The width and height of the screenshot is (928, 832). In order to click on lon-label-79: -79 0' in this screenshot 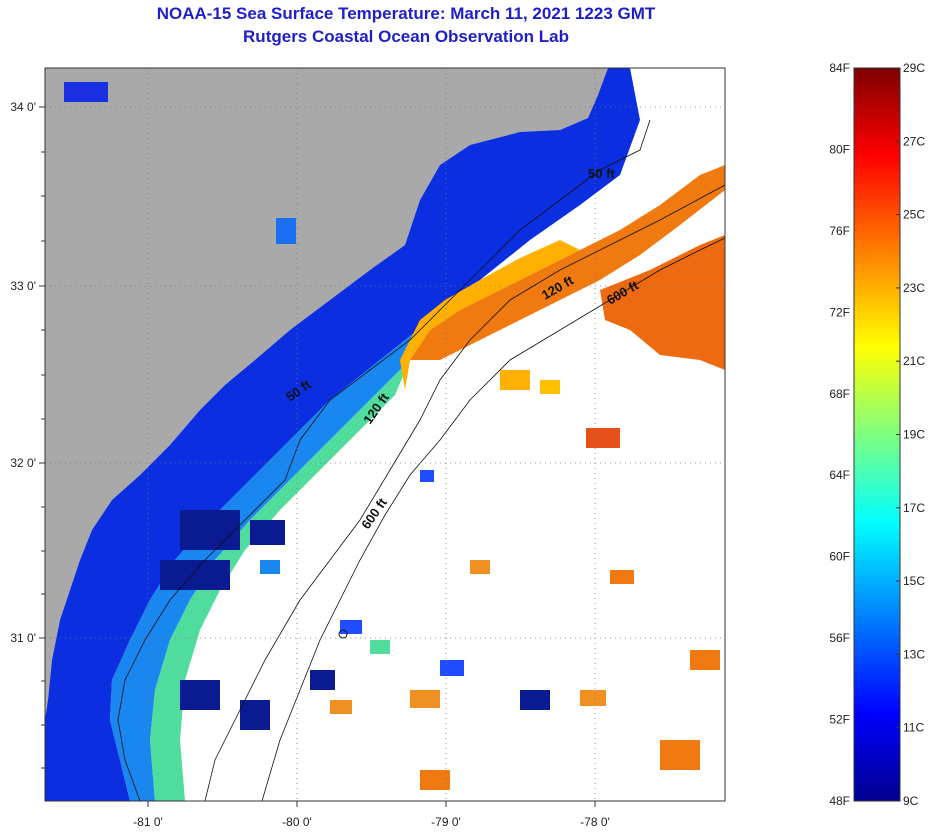, I will do `click(446, 822)`.